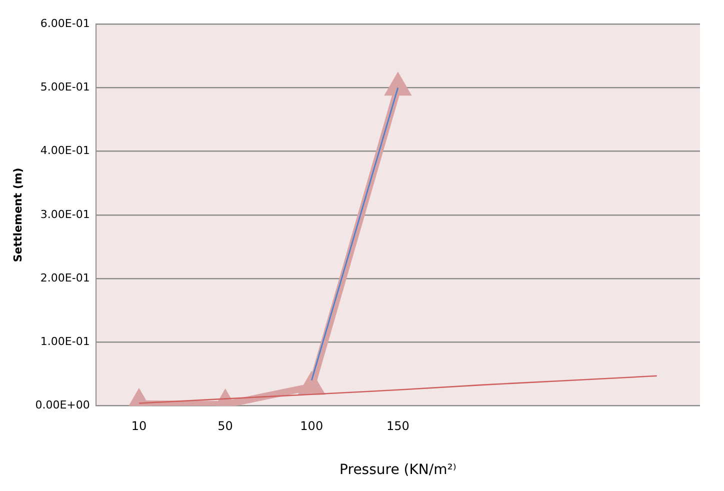 The width and height of the screenshot is (724, 491). Describe the element at coordinates (62, 405) in the screenshot. I see `y-tick-label: 0.00E+00` at that location.